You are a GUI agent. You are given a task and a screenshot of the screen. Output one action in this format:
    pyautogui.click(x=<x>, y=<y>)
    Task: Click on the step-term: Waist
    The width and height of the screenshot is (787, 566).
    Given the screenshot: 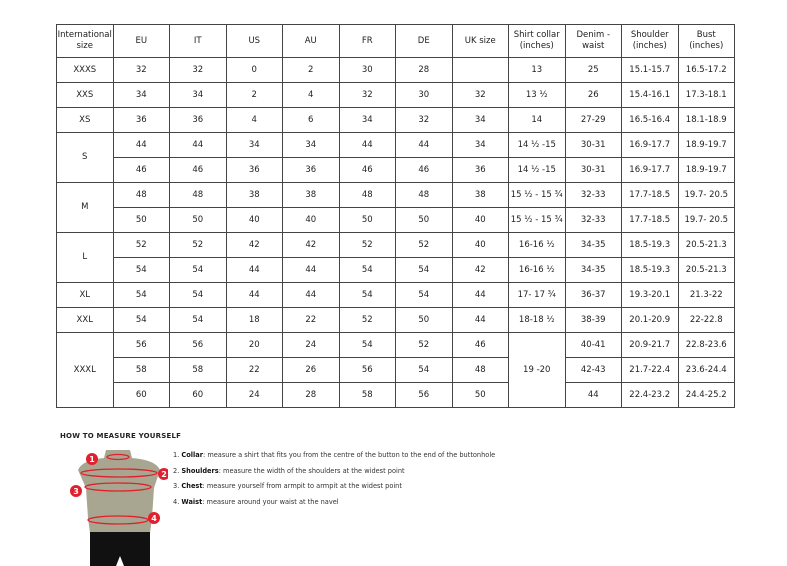 What is the action you would take?
    pyautogui.click(x=192, y=501)
    